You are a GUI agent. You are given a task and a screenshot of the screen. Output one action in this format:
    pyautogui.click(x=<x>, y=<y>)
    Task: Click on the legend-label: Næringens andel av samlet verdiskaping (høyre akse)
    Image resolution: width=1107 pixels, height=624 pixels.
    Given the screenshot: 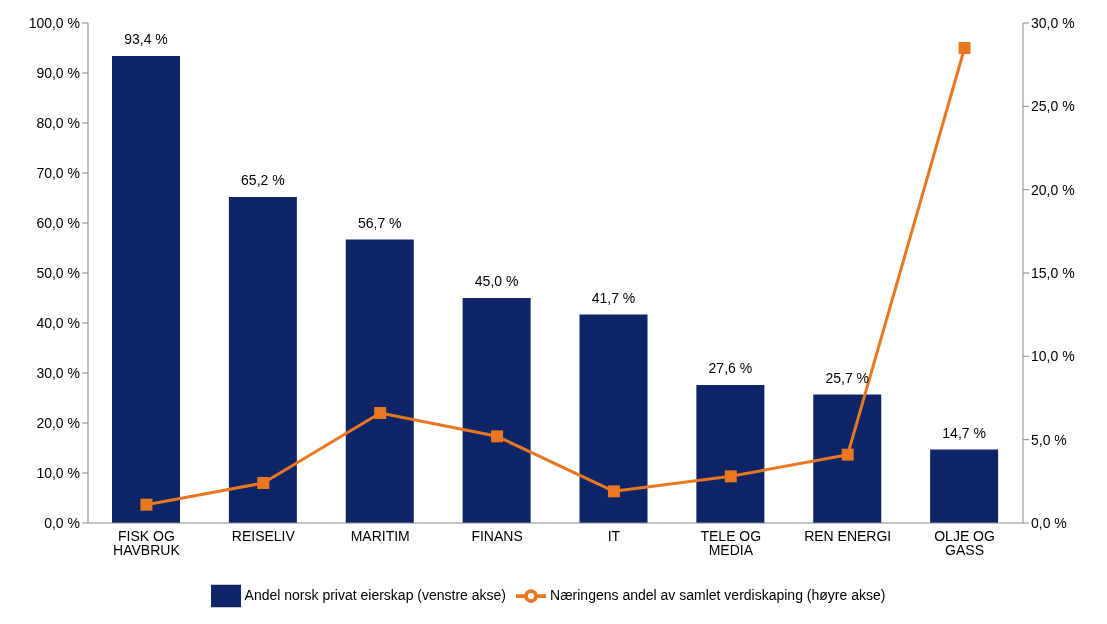 What is the action you would take?
    pyautogui.click(x=718, y=594)
    